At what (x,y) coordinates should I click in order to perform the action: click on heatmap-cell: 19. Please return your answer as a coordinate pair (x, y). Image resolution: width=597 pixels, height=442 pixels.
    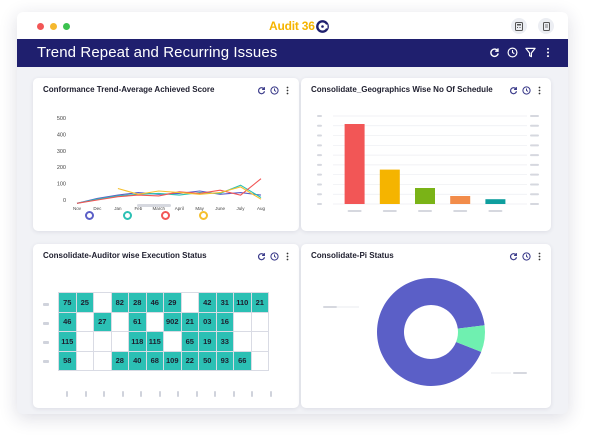
    Looking at the image, I should click on (207, 341).